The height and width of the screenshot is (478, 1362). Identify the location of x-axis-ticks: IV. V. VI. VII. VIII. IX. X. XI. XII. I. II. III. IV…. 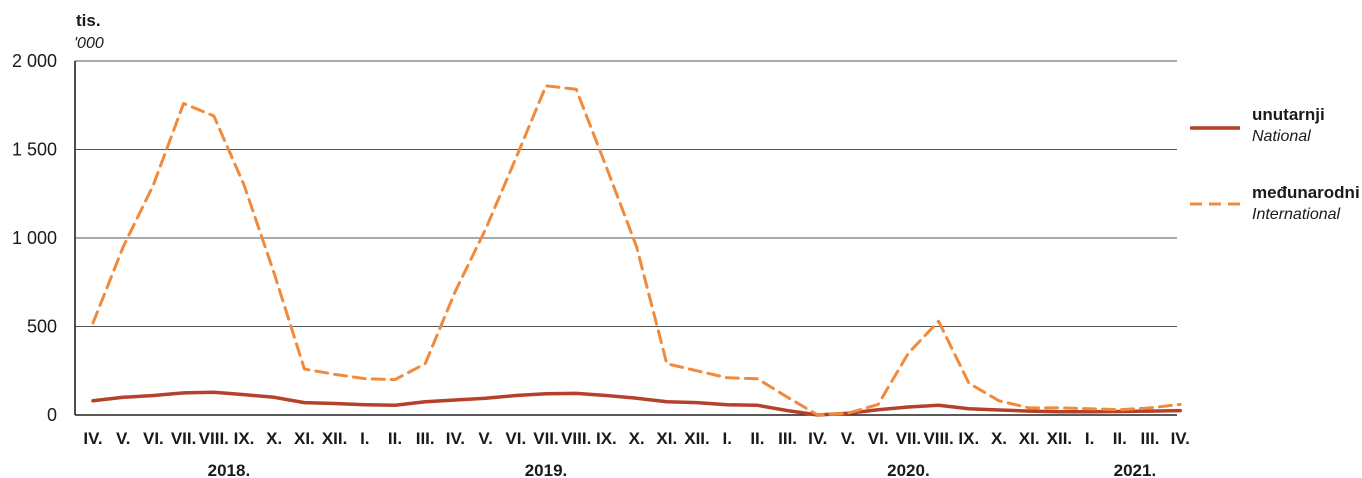
(636, 438).